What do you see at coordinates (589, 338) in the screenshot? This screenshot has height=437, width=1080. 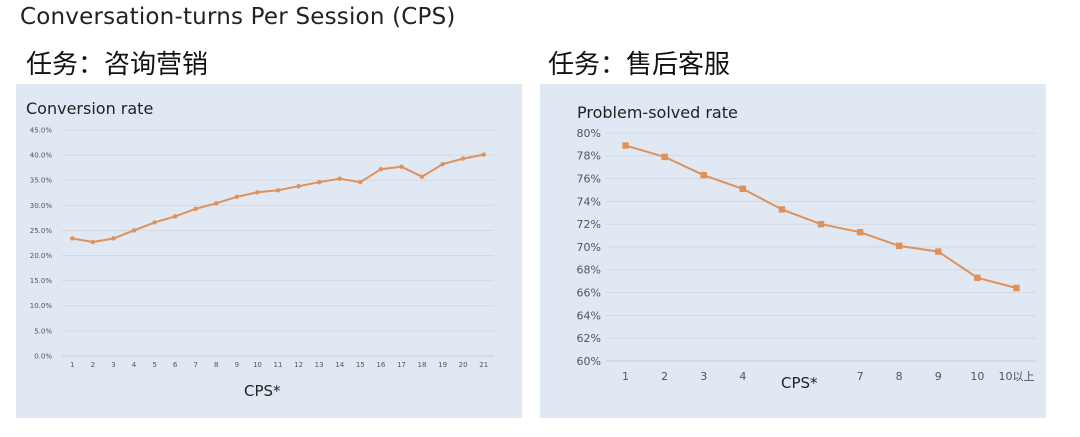 I see `y-tick-label: 62%` at bounding box center [589, 338].